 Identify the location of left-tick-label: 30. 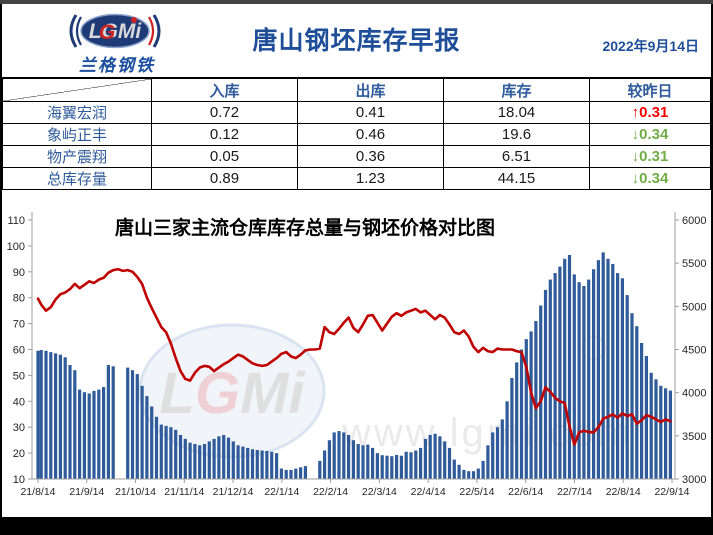
(19, 428).